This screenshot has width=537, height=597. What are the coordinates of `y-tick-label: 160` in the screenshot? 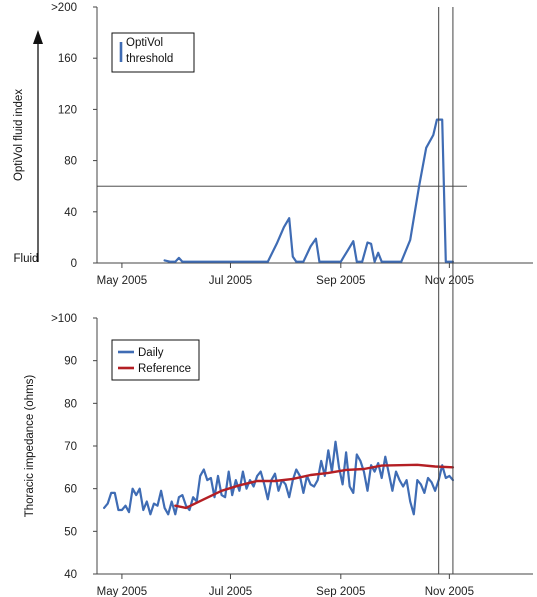 It's located at (67, 59).